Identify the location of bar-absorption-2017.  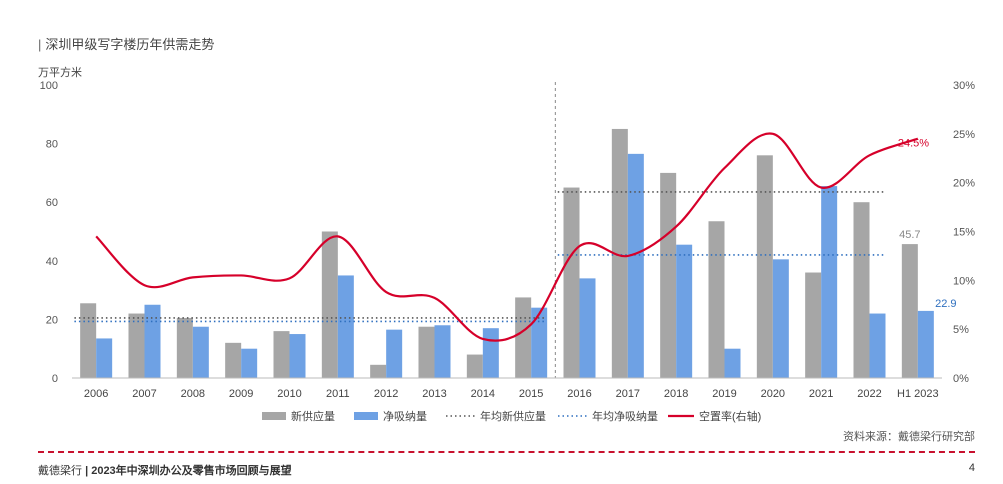
(635, 265).